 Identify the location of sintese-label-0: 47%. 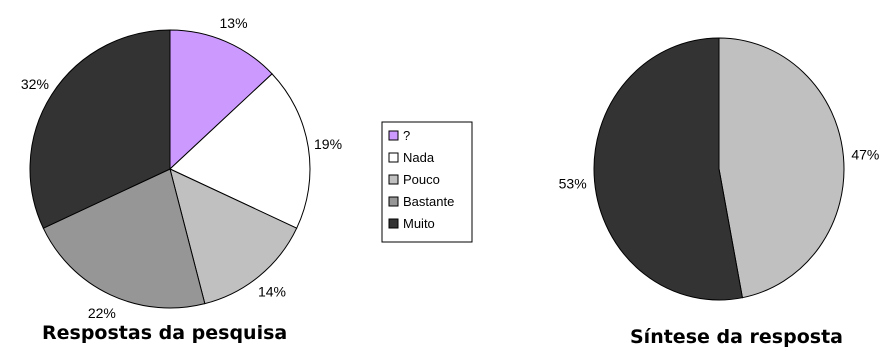
(865, 155).